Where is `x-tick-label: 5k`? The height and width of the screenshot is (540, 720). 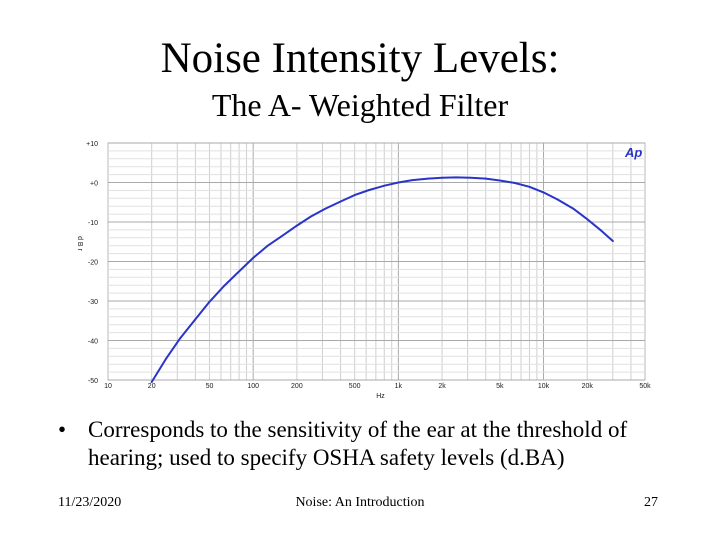
x-tick-label: 5k is located at coordinates (500, 386).